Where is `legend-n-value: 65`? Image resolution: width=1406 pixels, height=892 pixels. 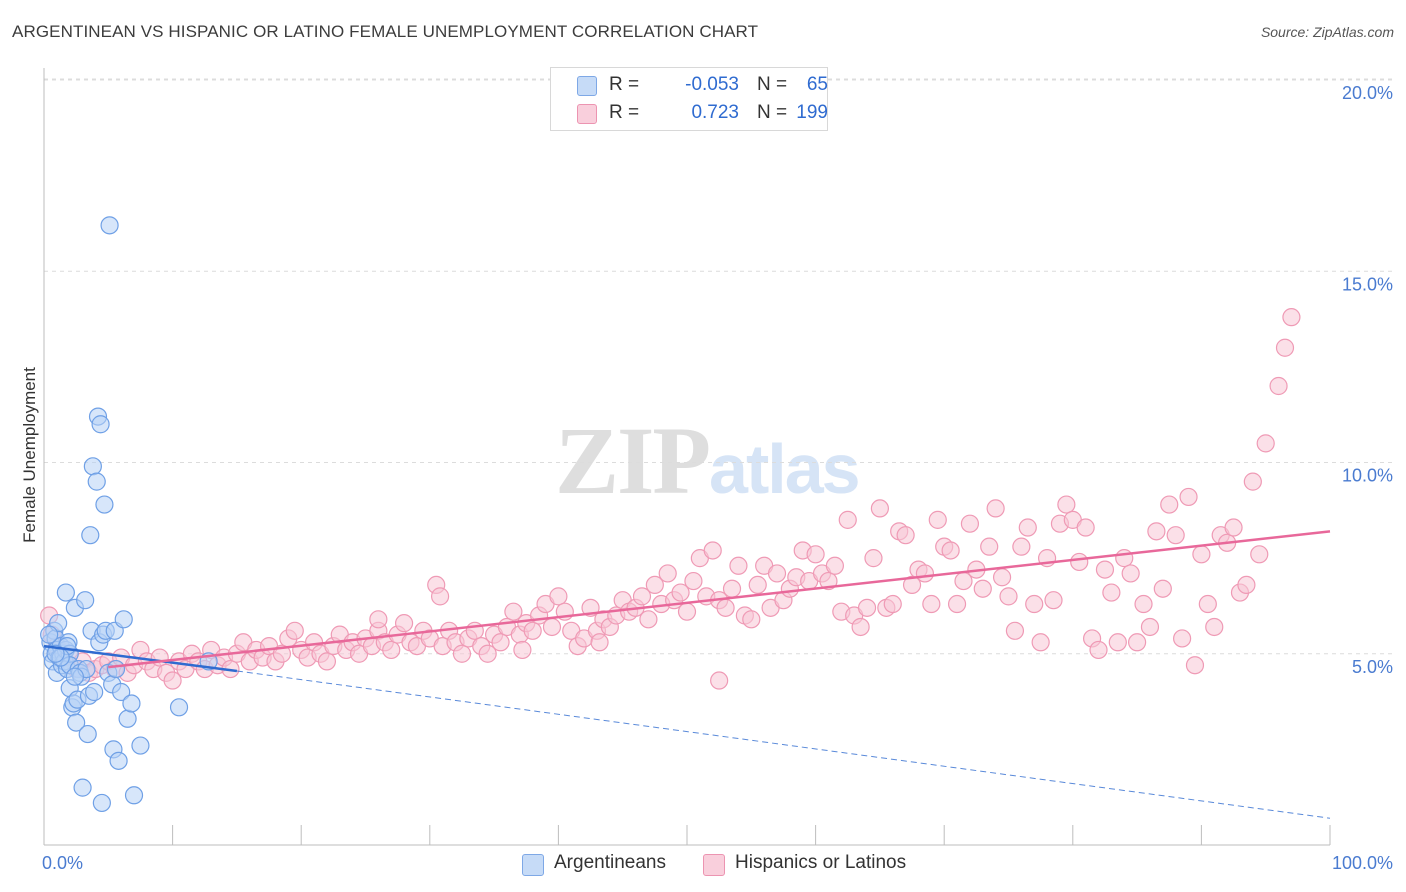
legend-n-value: 65 is located at coordinates (817, 84).